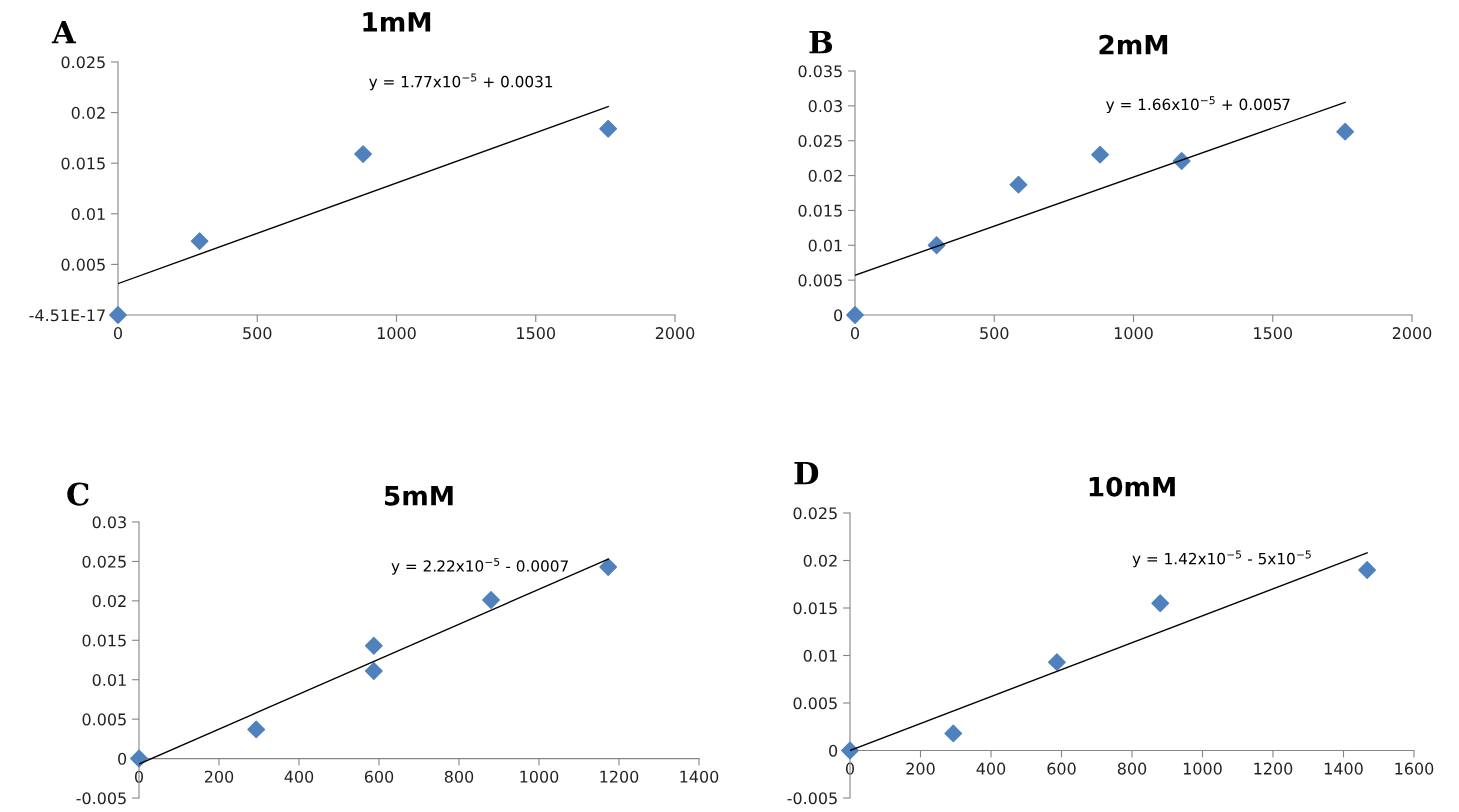 The image size is (1459, 812). What do you see at coordinates (1414, 768) in the screenshot?
I see `x-tick-label: 1600` at bounding box center [1414, 768].